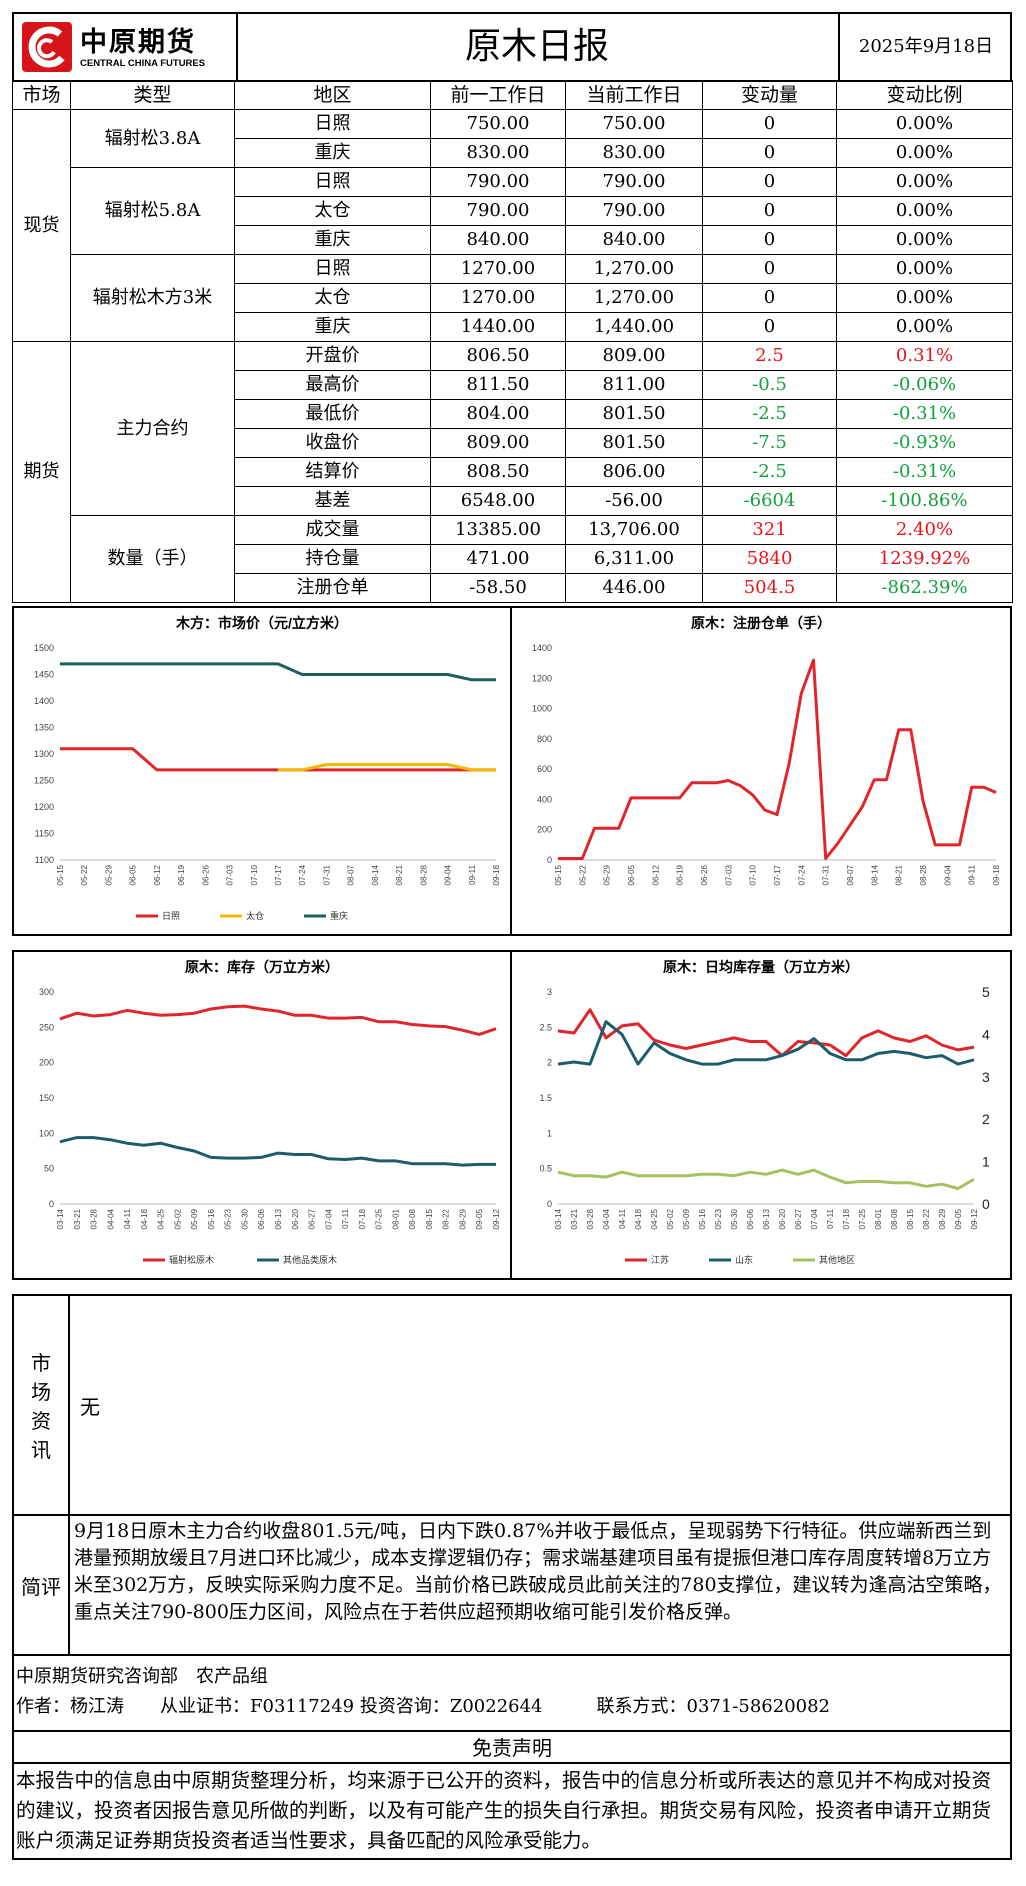  I want to click on type-cell: 辐射松3.8A, so click(152, 138).